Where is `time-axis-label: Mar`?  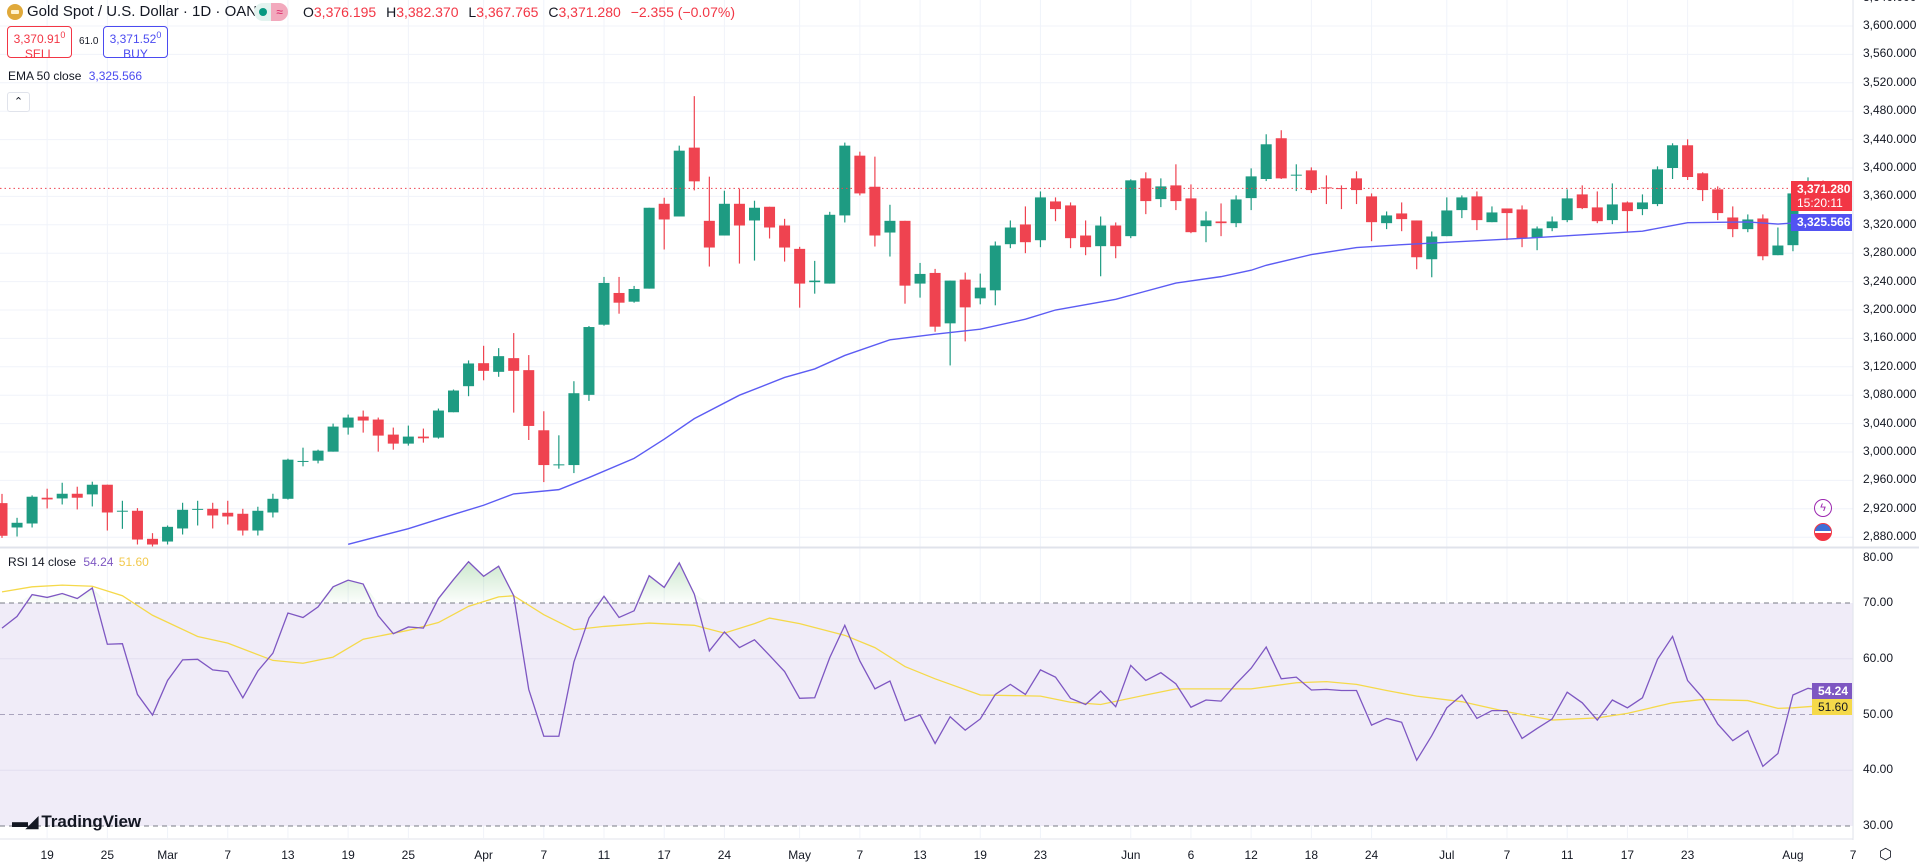
time-axis-label: Mar is located at coordinates (167, 855).